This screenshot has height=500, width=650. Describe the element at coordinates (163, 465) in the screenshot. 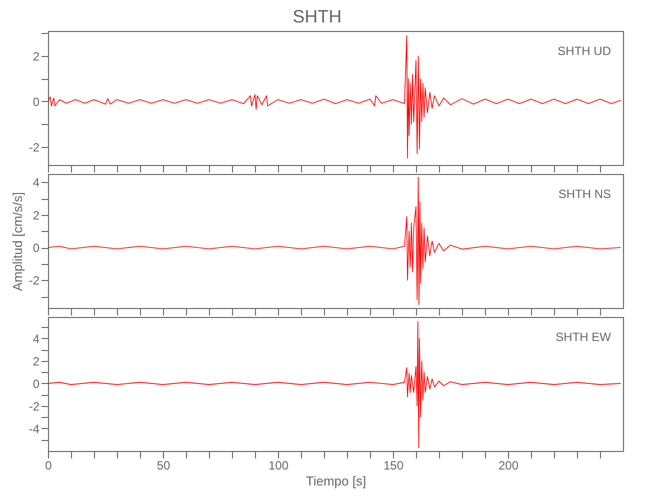

I see `x-tick-label: 50` at that location.